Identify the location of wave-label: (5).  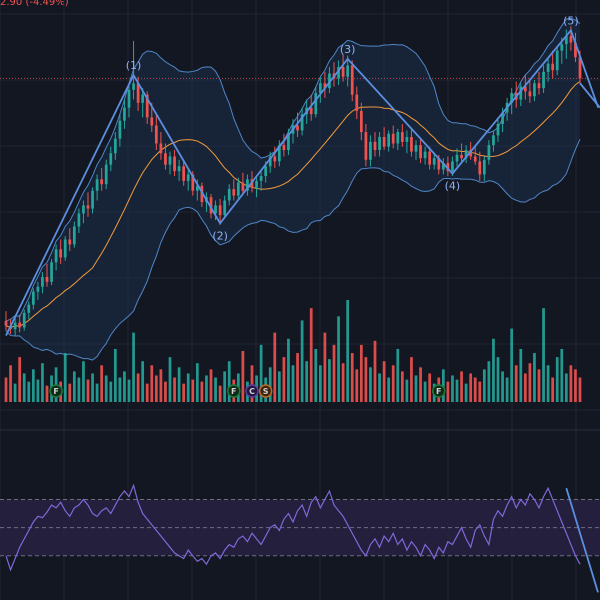
(571, 20).